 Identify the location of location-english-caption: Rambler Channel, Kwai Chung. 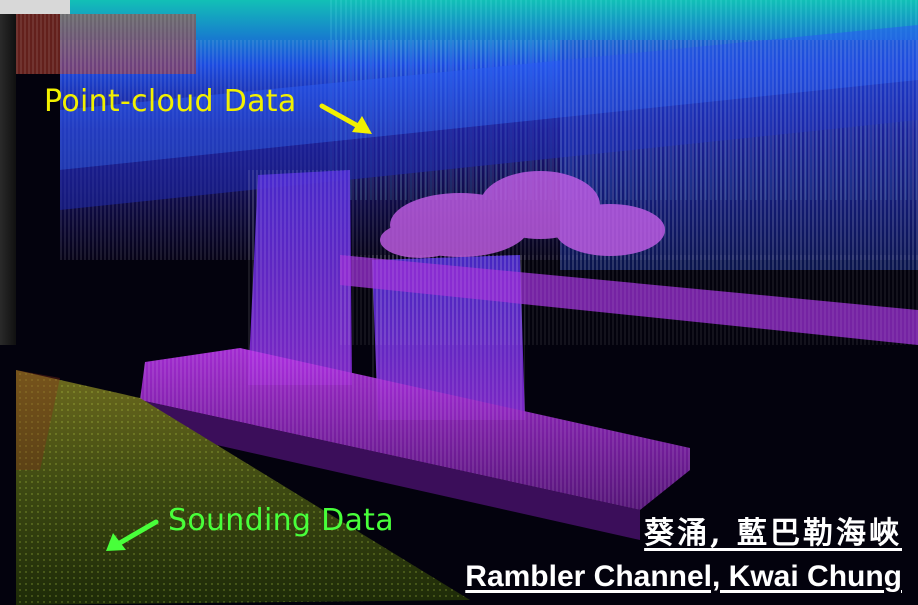
(683, 576).